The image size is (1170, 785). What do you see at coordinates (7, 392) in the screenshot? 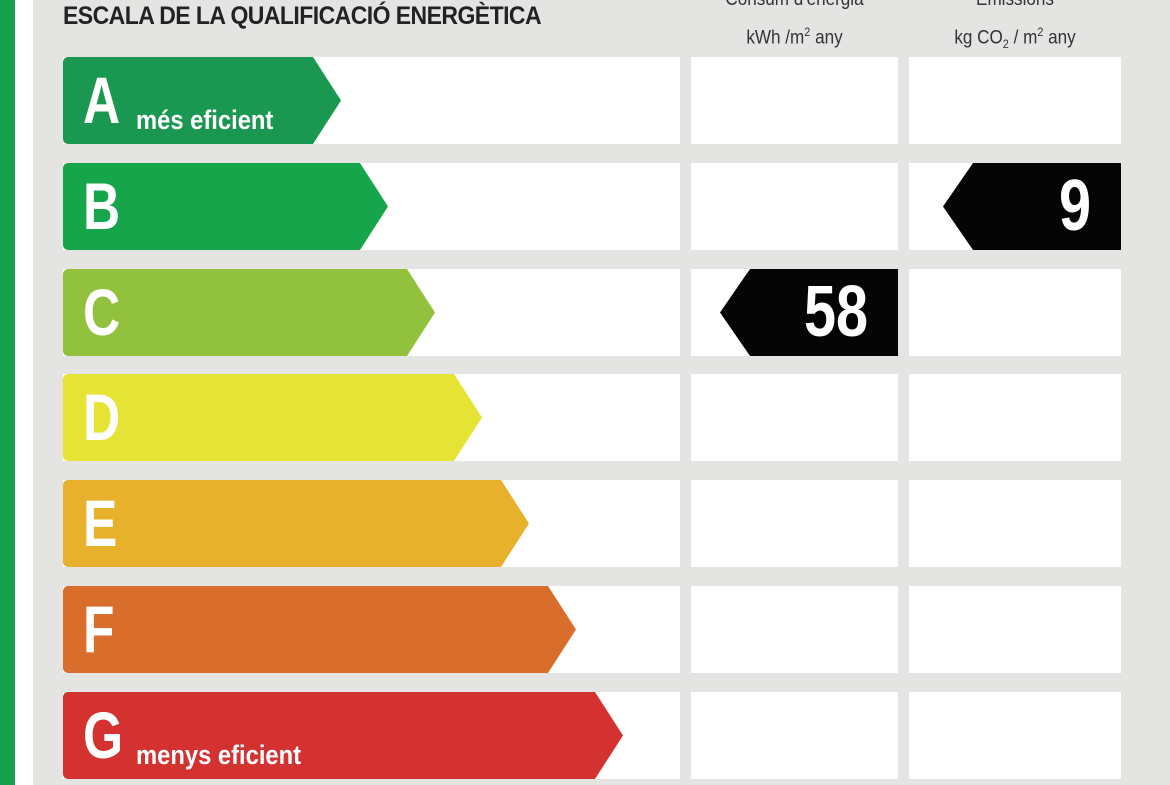
I see `green-frame-edge` at bounding box center [7, 392].